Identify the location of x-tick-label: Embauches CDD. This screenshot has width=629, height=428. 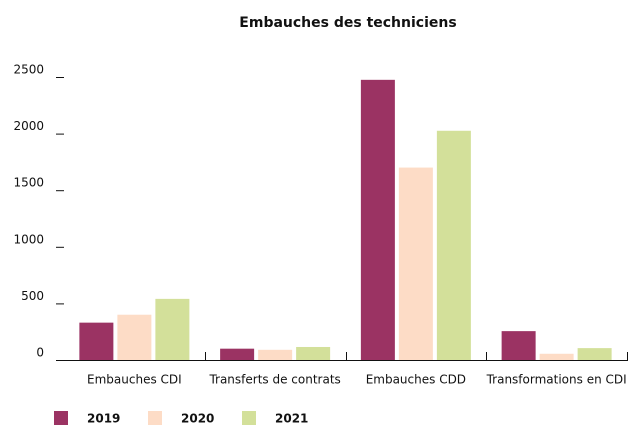
(416, 380).